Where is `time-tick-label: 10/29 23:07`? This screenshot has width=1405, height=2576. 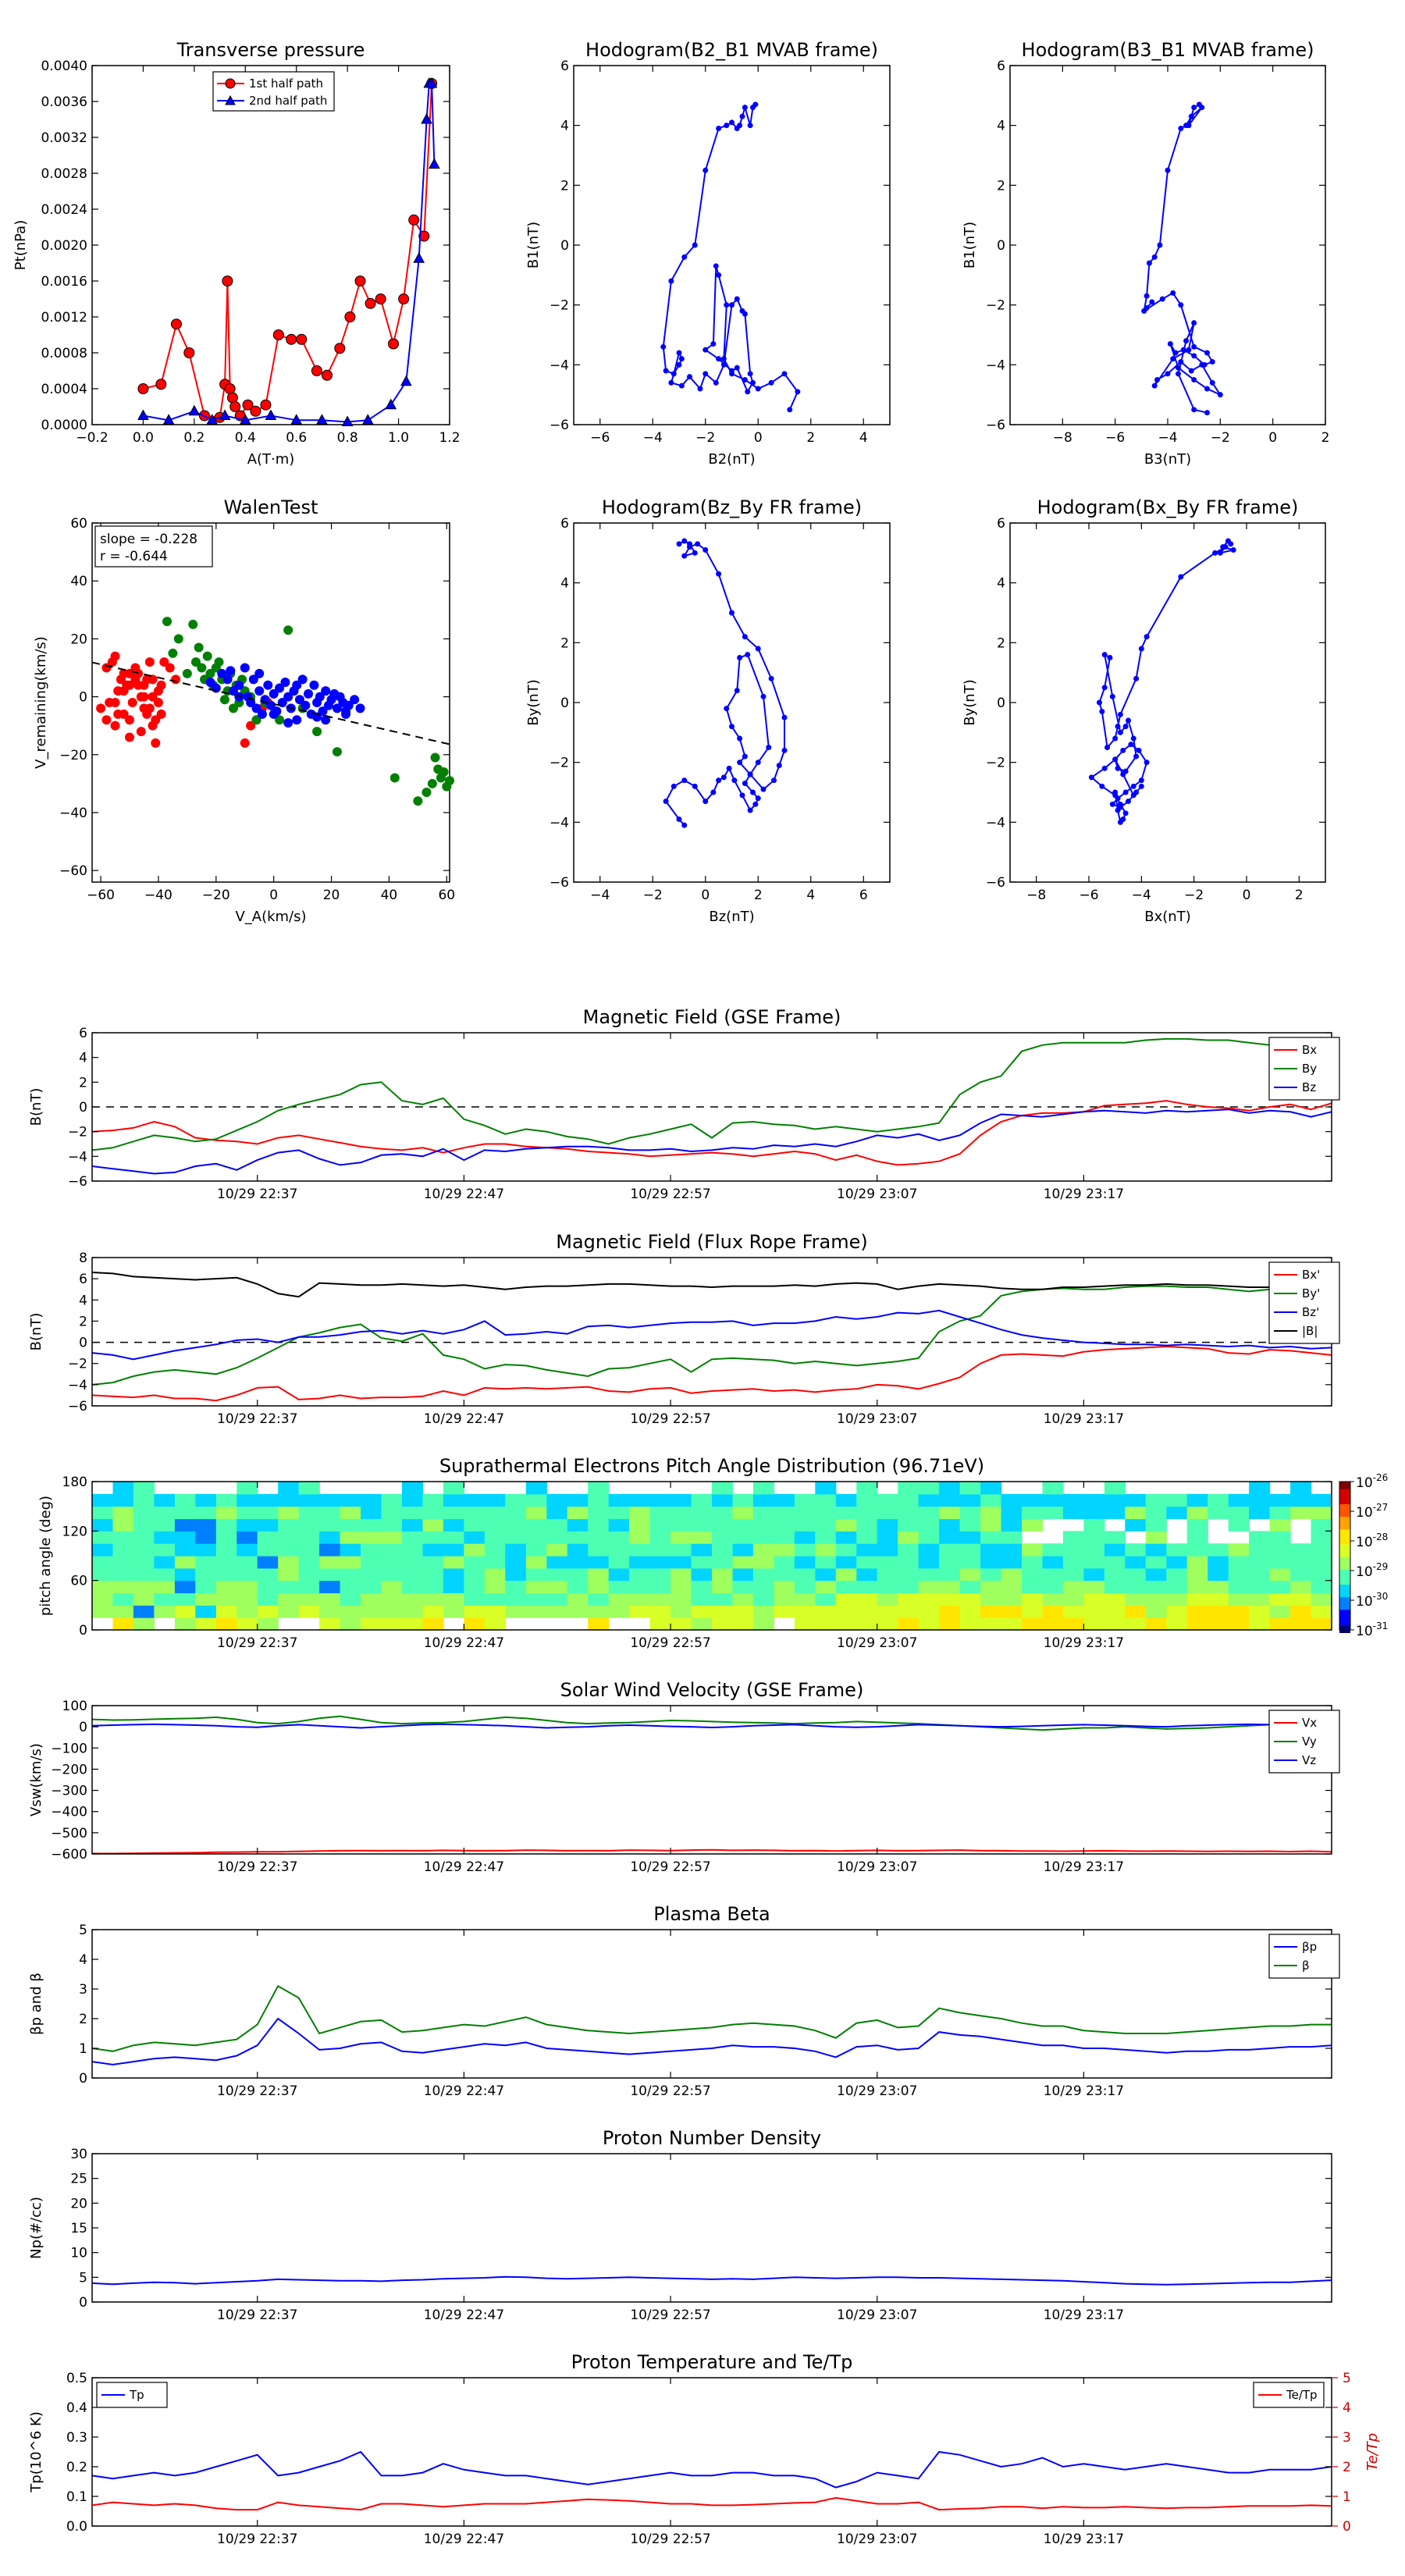
time-tick-label: 10/29 23:07 is located at coordinates (877, 2091).